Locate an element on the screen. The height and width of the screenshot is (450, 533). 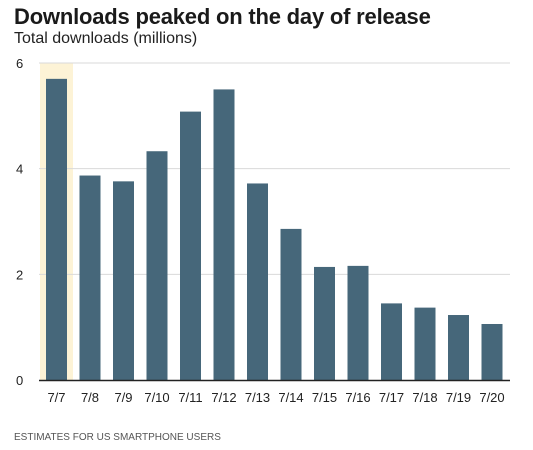
y-tick-label: 6 is located at coordinates (19, 63).